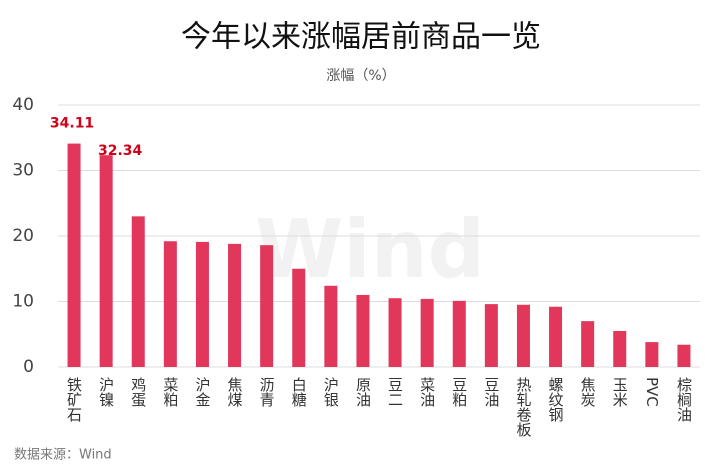  Describe the element at coordinates (370, 249) in the screenshot. I see `watermark: Wind` at that location.